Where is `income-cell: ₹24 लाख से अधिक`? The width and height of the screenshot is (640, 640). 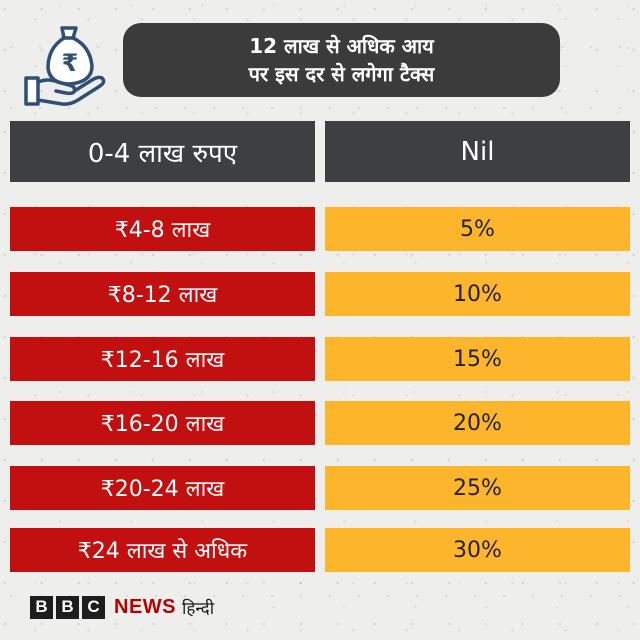
income-cell: ₹24 लाख से अधिक is located at coordinates (162, 550).